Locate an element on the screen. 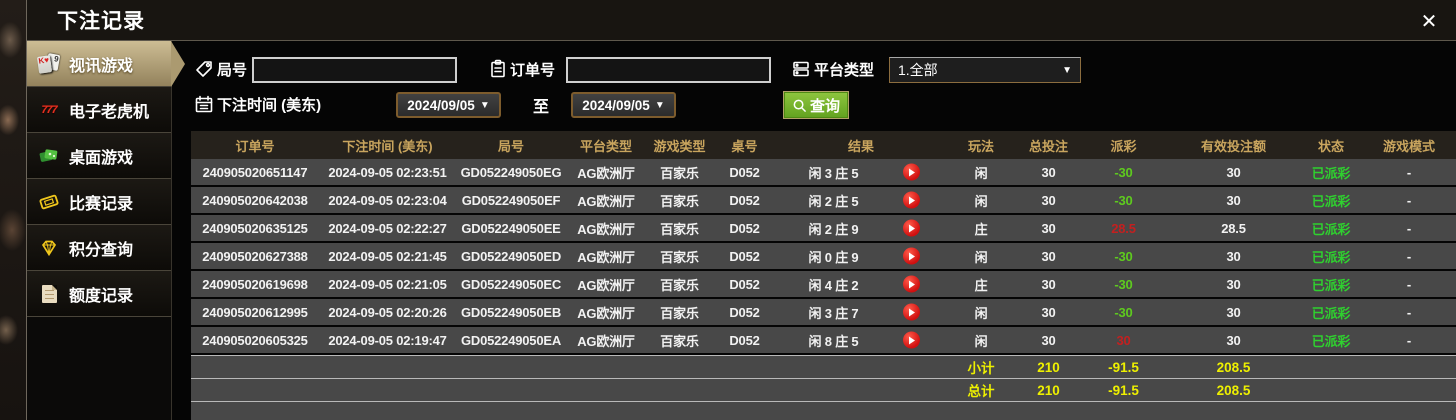 This screenshot has height=420, width=1456. column-header: 下注时间 (美东) is located at coordinates (387, 146).